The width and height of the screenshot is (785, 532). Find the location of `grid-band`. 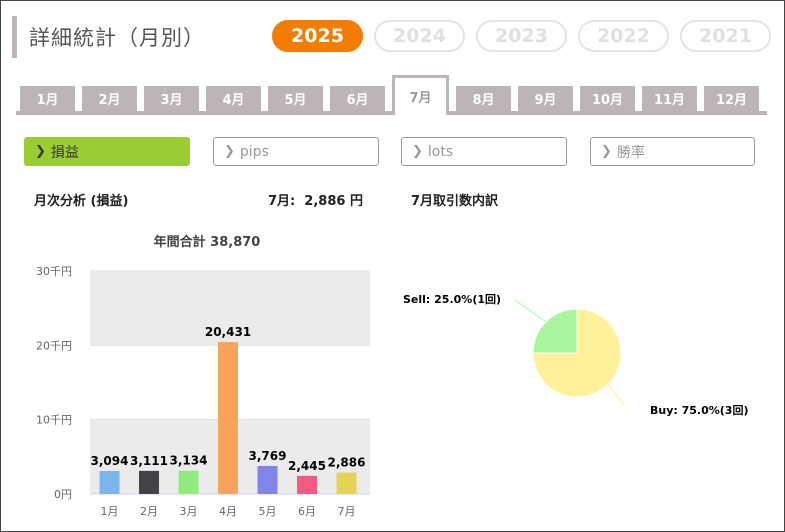

grid-band is located at coordinates (230, 308).